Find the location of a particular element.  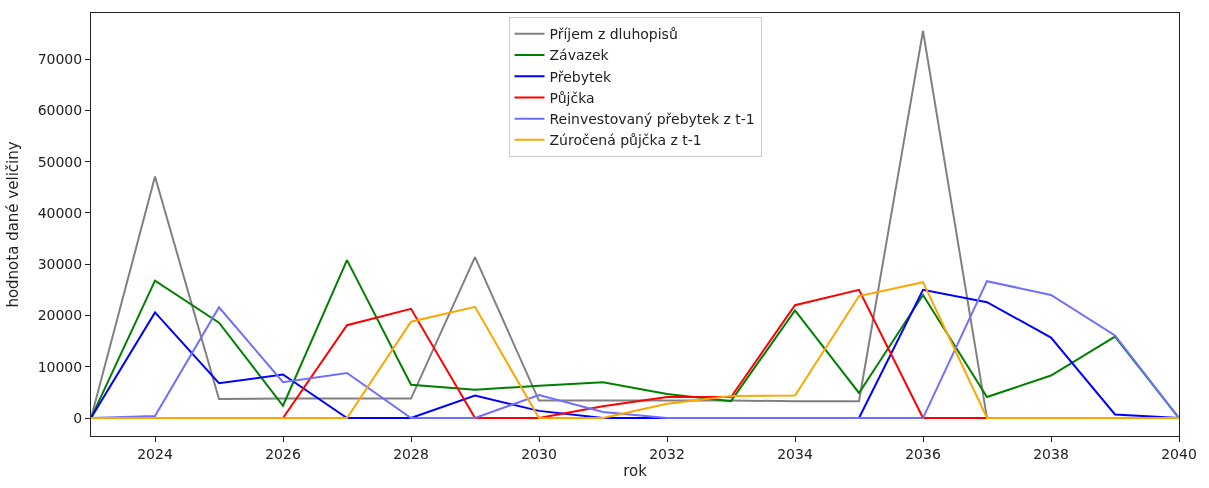

x-tick-label: 2034 is located at coordinates (795, 453).